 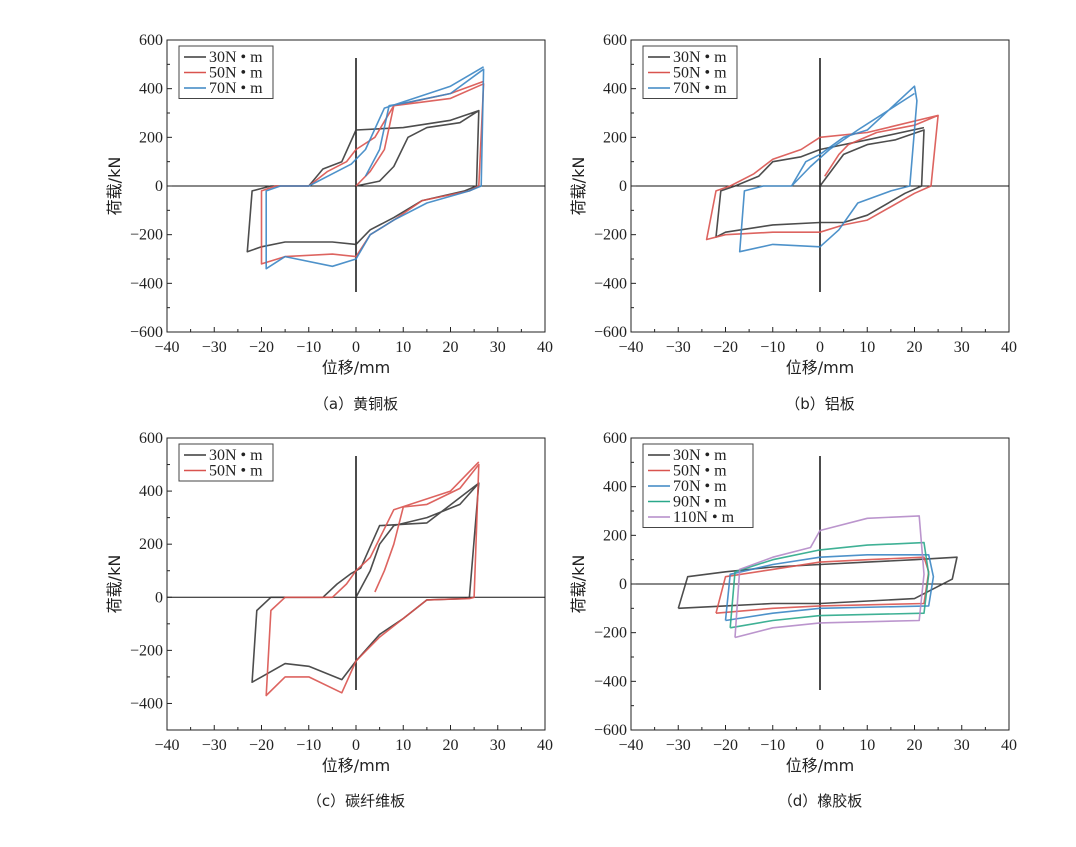 I want to click on panel-caption: （d）橡胶板, so click(x=820, y=801).